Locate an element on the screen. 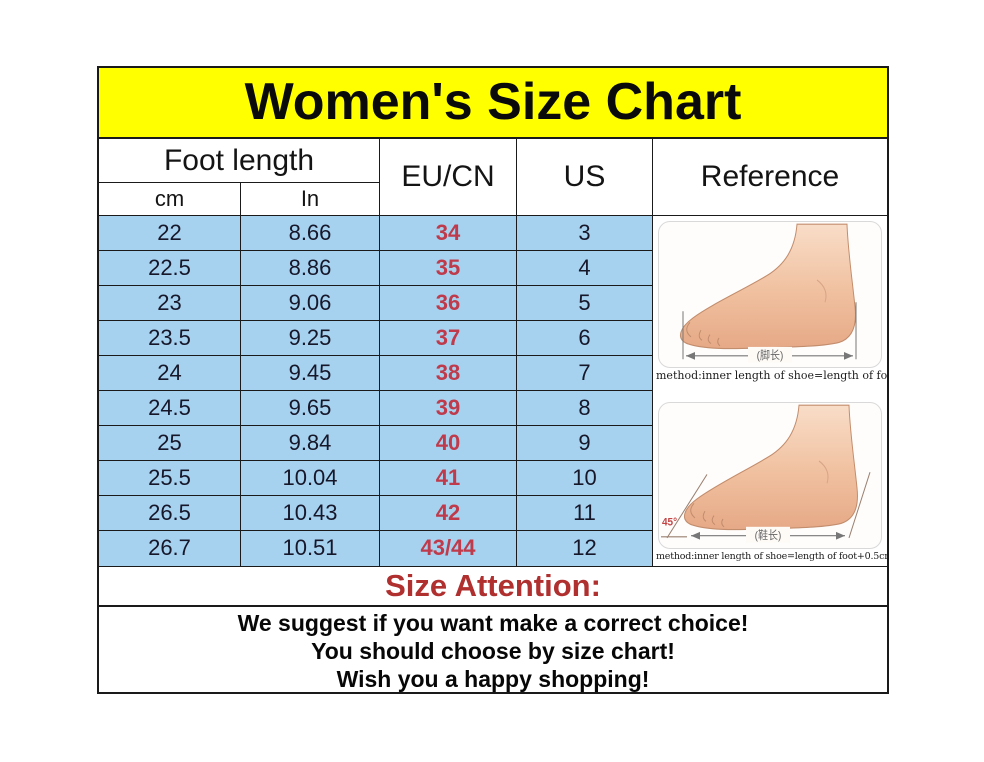 The width and height of the screenshot is (984, 762). cell-cm: 24.5 is located at coordinates (170, 408).